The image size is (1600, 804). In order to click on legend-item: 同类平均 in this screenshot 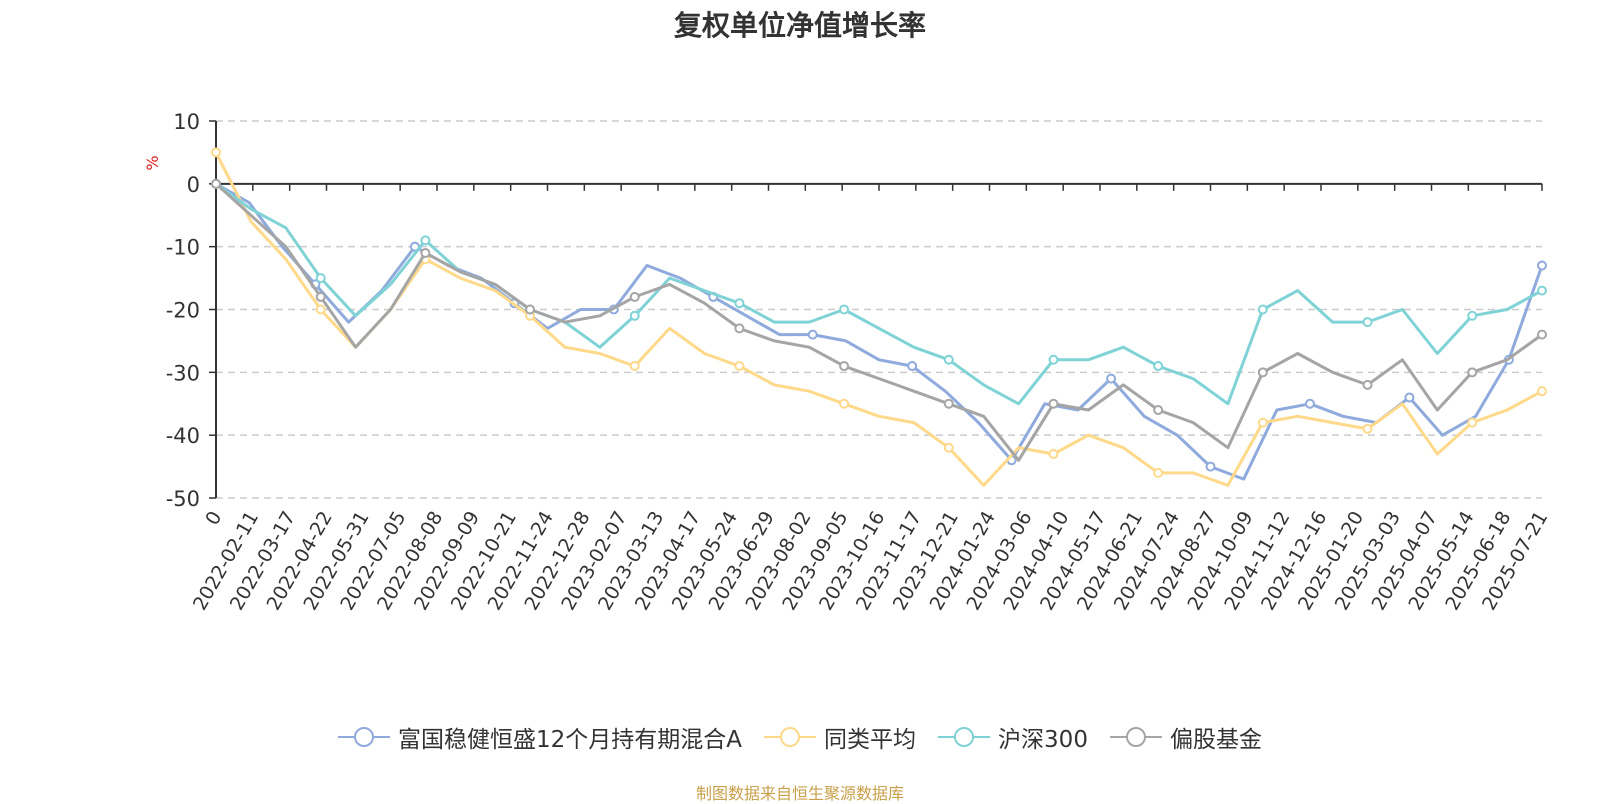, I will do `click(840, 737)`.